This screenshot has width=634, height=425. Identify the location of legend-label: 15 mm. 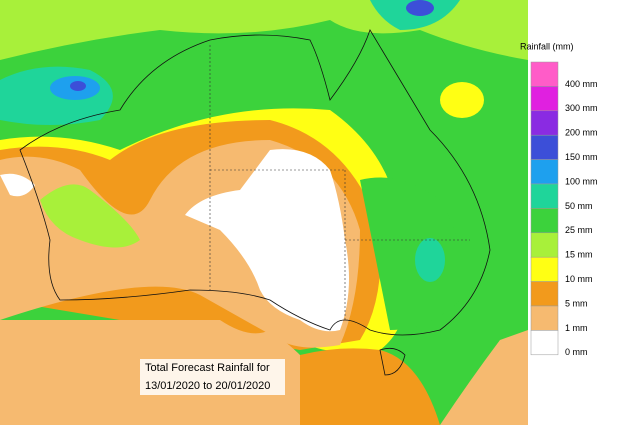
(579, 255).